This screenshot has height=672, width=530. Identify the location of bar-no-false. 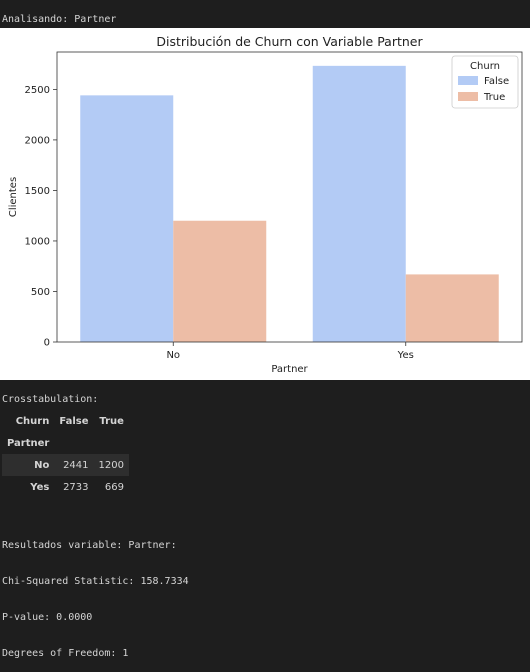
(127, 218).